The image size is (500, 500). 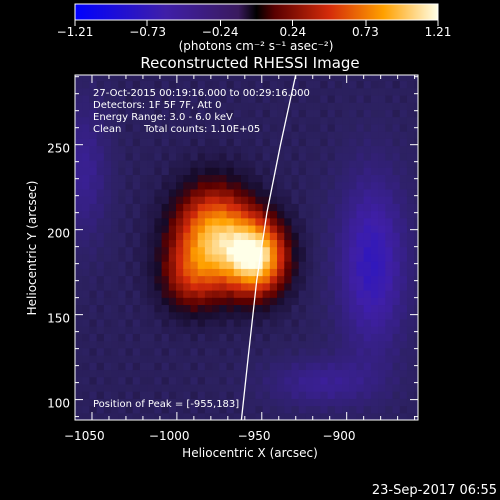 I want to click on colorbar-tick-label: −0.24, so click(x=220, y=32).